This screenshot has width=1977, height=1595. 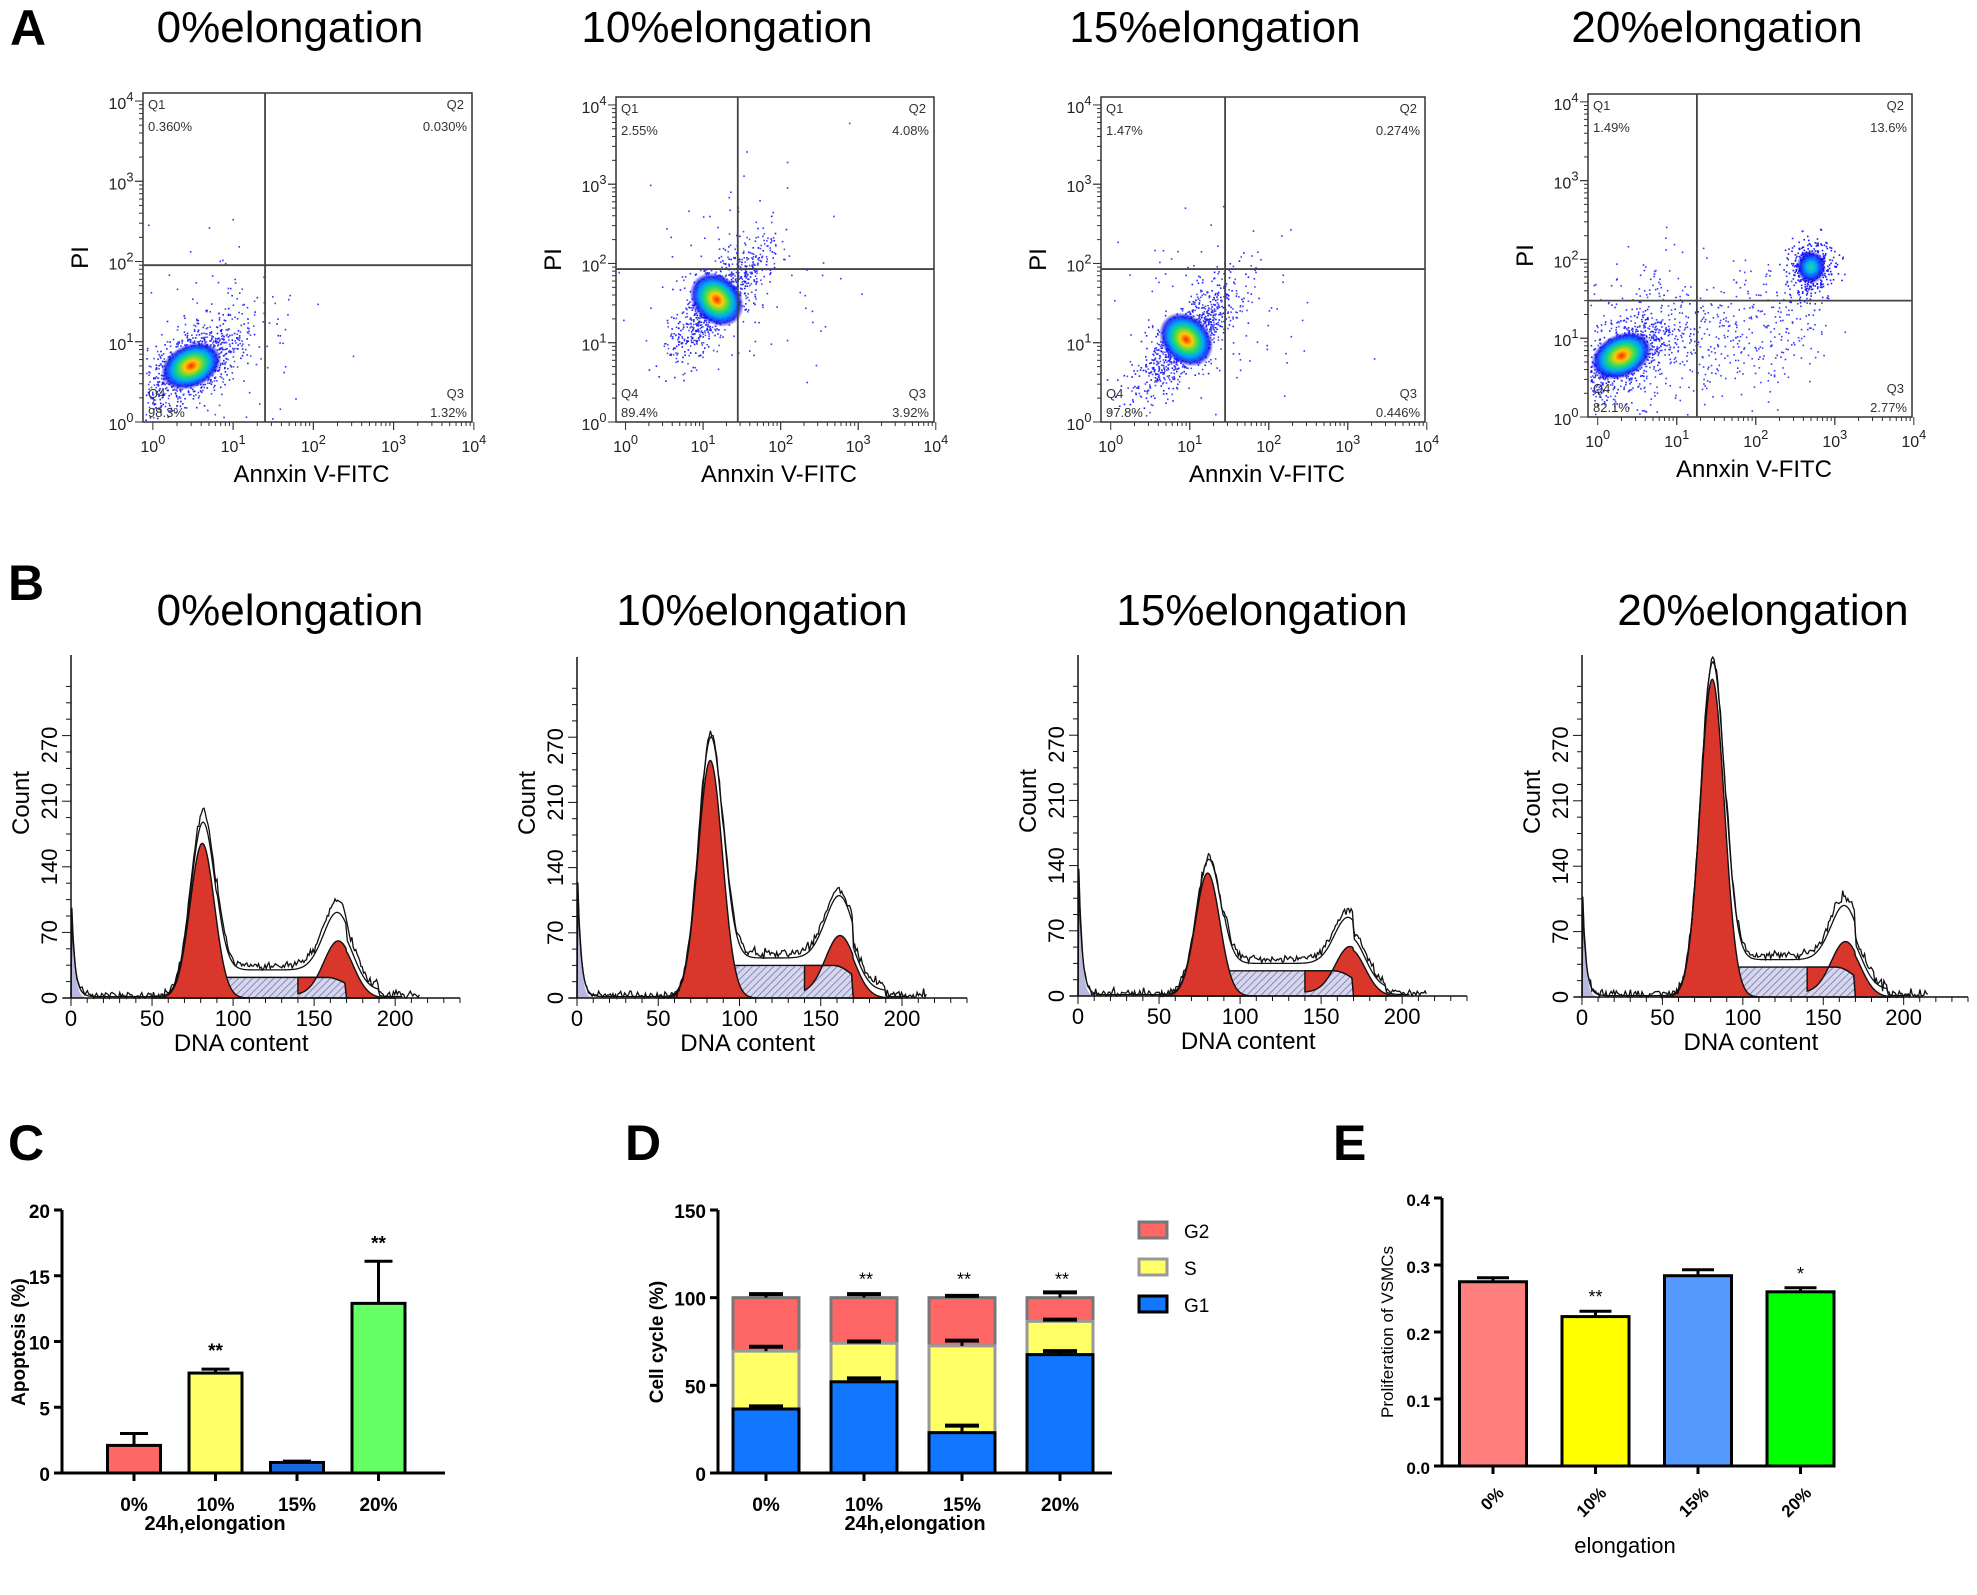 What do you see at coordinates (121, 101) in the screenshot?
I see `y-tick-label: 10⁴` at bounding box center [121, 101].